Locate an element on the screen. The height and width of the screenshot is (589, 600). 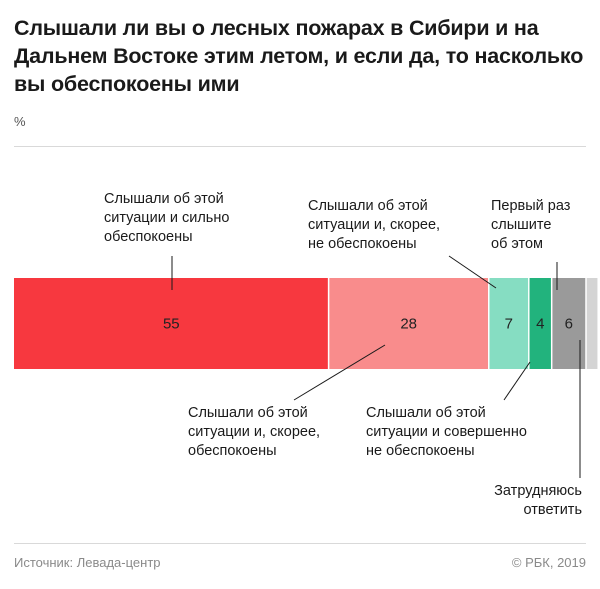
category-label-4-line-2: ситуации и совершенно is located at coordinates (446, 432).